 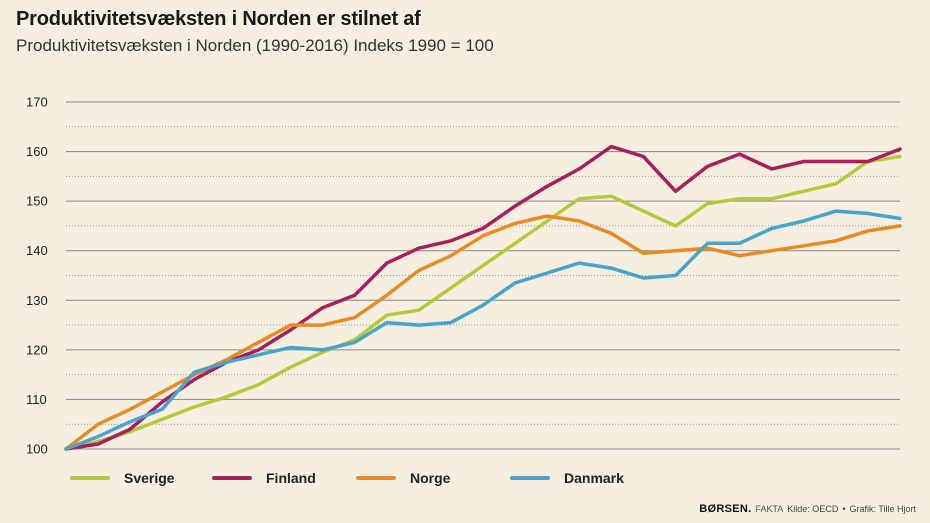 I want to click on footer-source: Kilde: OECD, so click(x=813, y=509).